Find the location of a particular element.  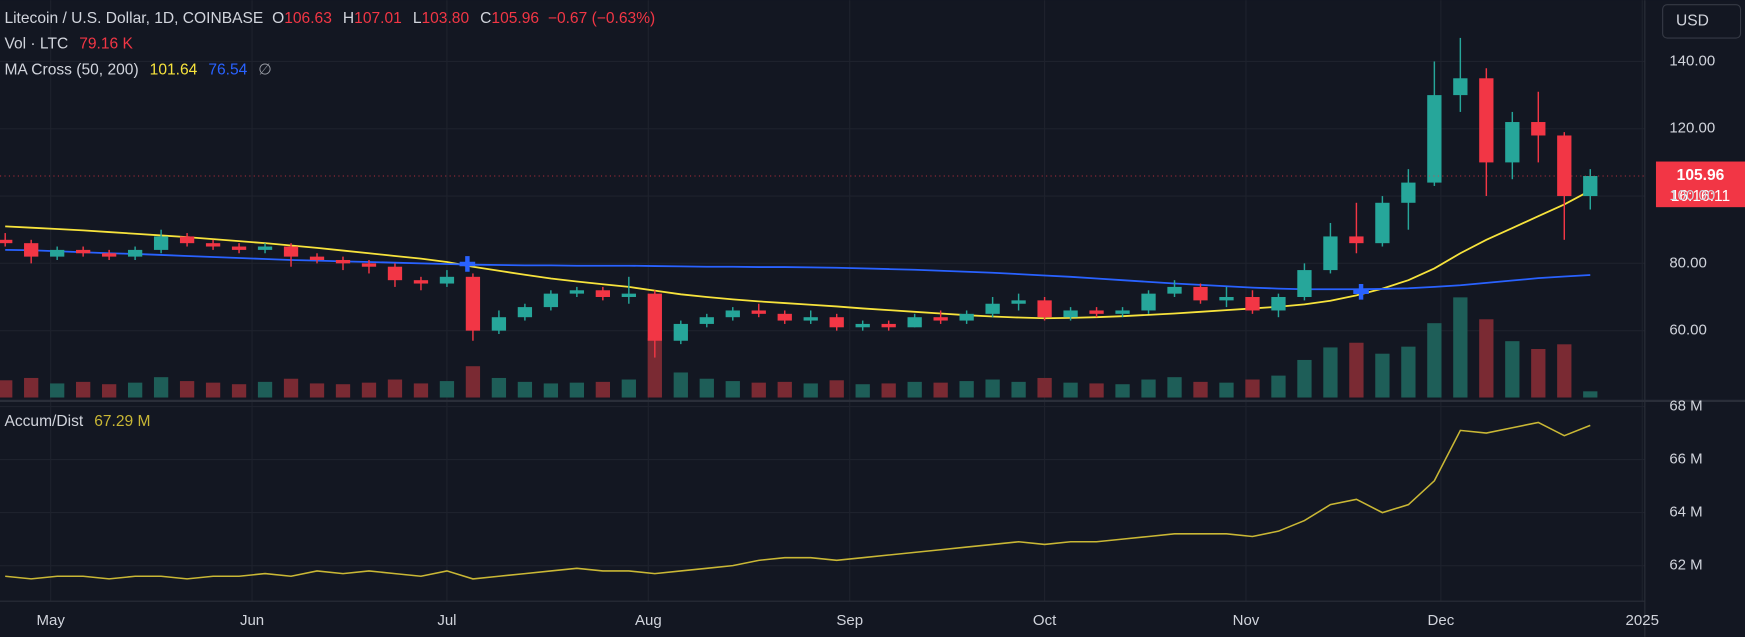

countdown: 16:16:11 is located at coordinates (1700, 196).